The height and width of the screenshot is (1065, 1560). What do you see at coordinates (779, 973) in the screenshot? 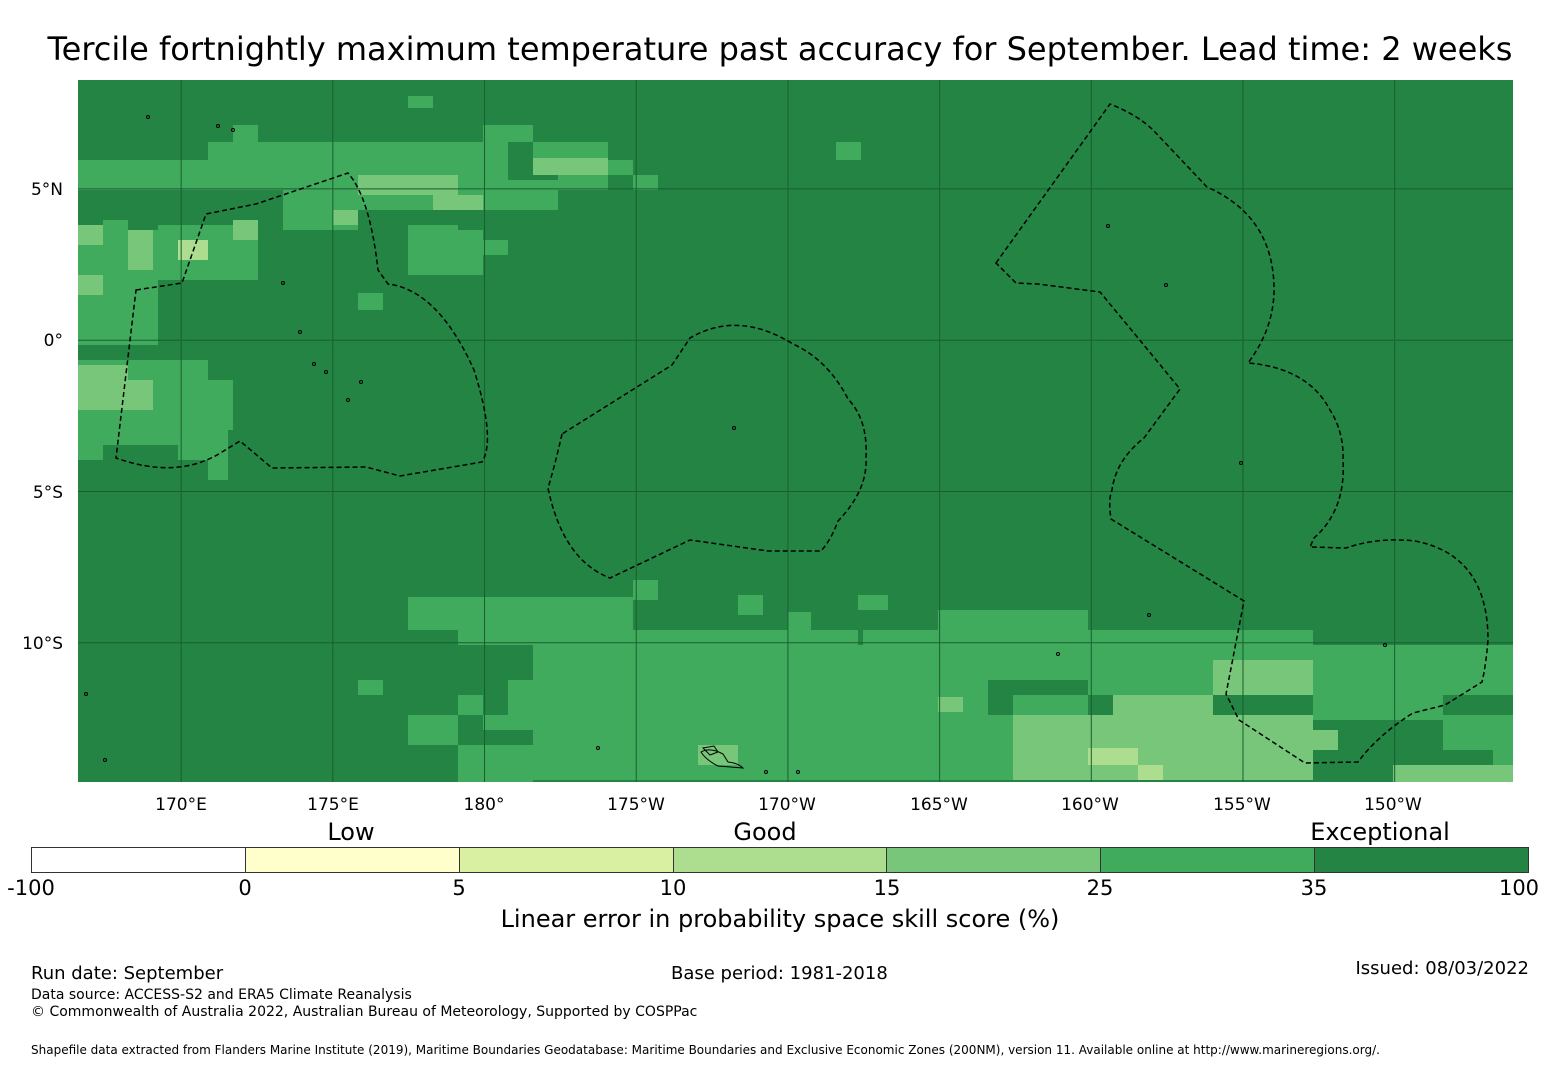
I see `base-period: Base period: 1981-2018` at bounding box center [779, 973].